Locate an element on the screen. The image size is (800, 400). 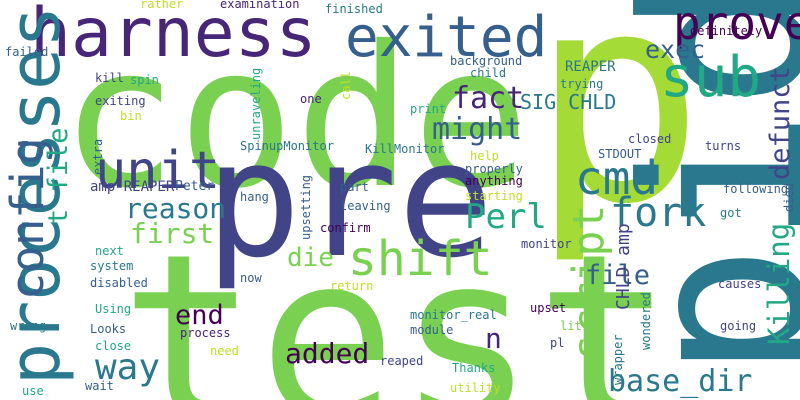
cloud-word-background: background is located at coordinates (486, 61).